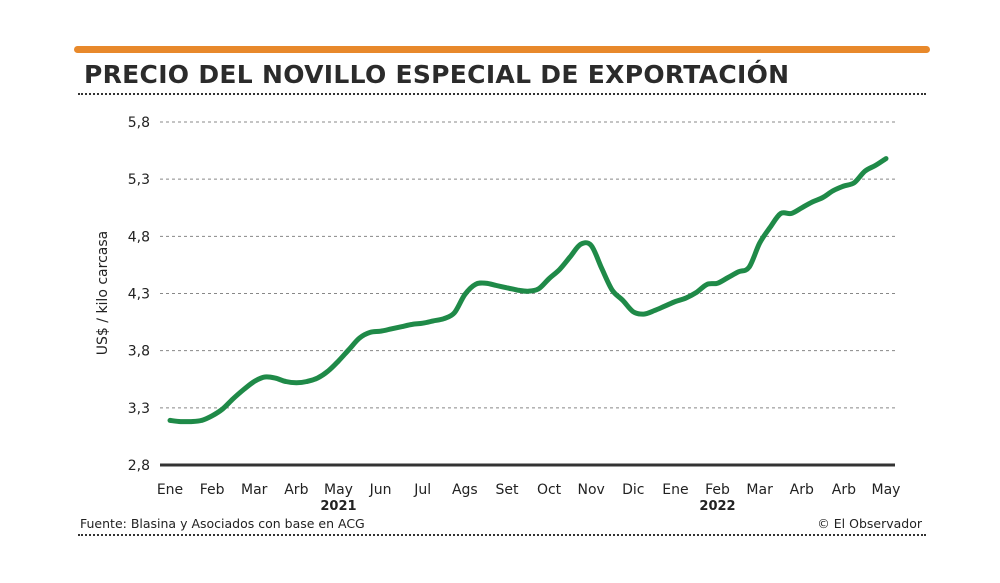 This screenshot has height=583, width=1000. I want to click on year-labels: 2021 2022, so click(527, 506).